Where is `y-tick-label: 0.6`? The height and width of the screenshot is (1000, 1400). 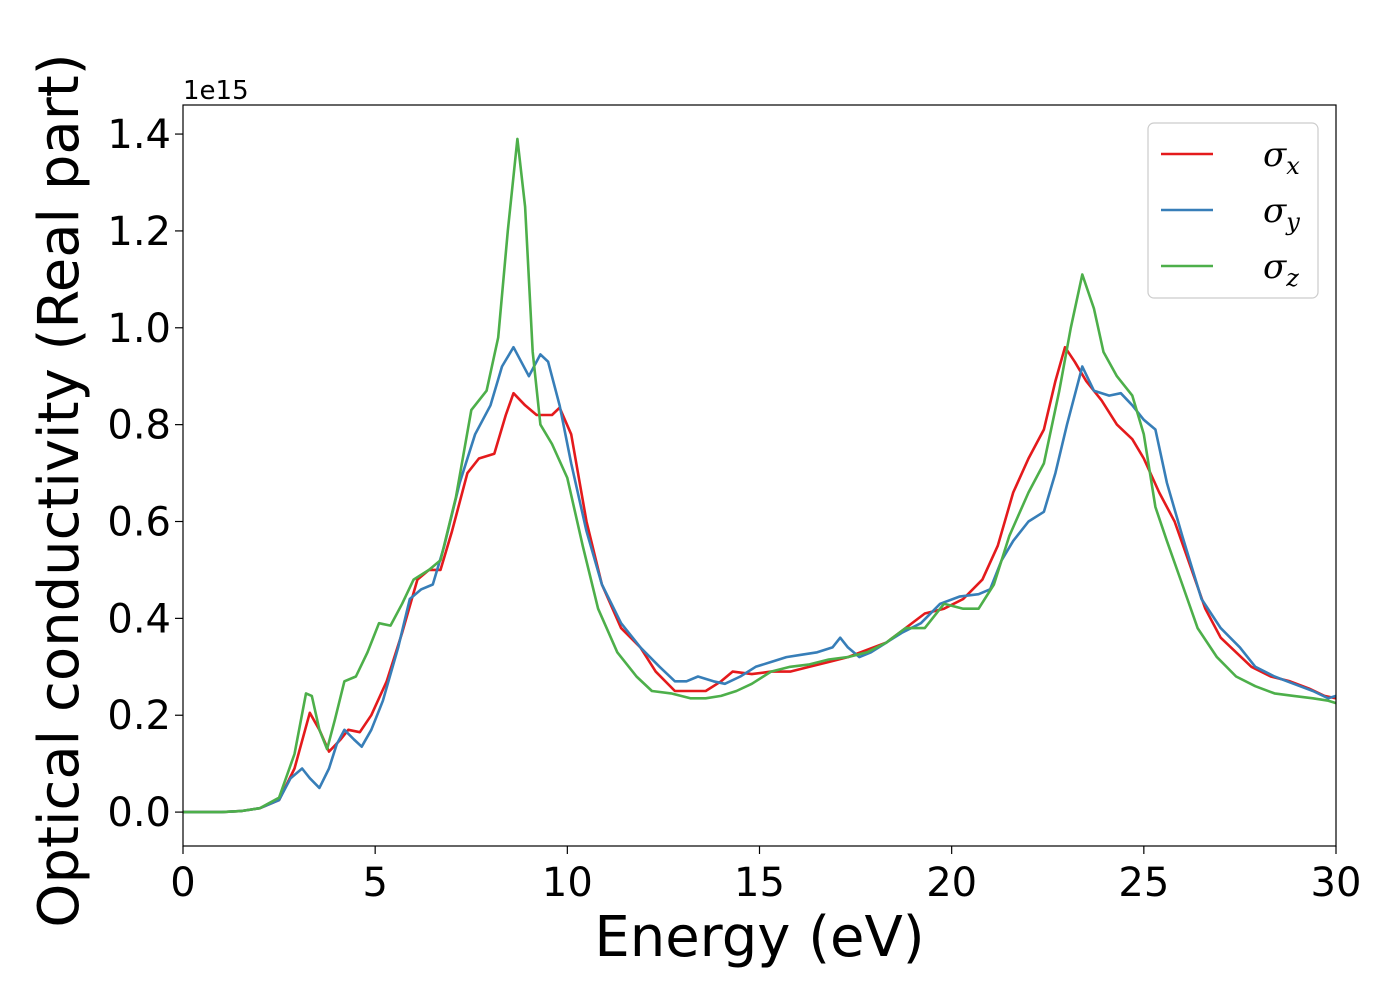 y-tick-label: 0.6 is located at coordinates (139, 523).